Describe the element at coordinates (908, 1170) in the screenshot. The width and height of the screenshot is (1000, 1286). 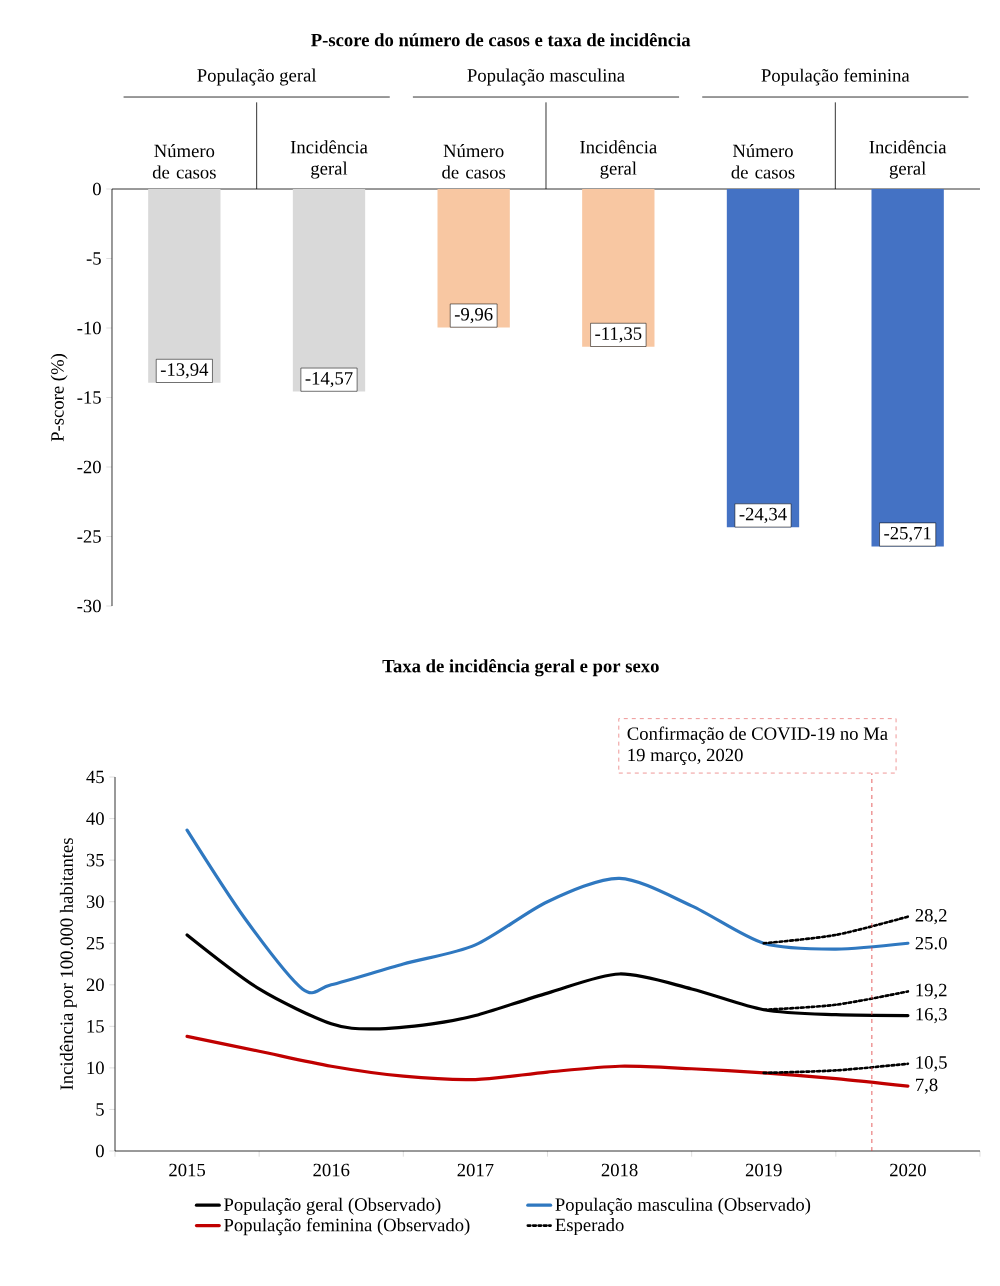
I see `x-tick-label: 2020` at that location.